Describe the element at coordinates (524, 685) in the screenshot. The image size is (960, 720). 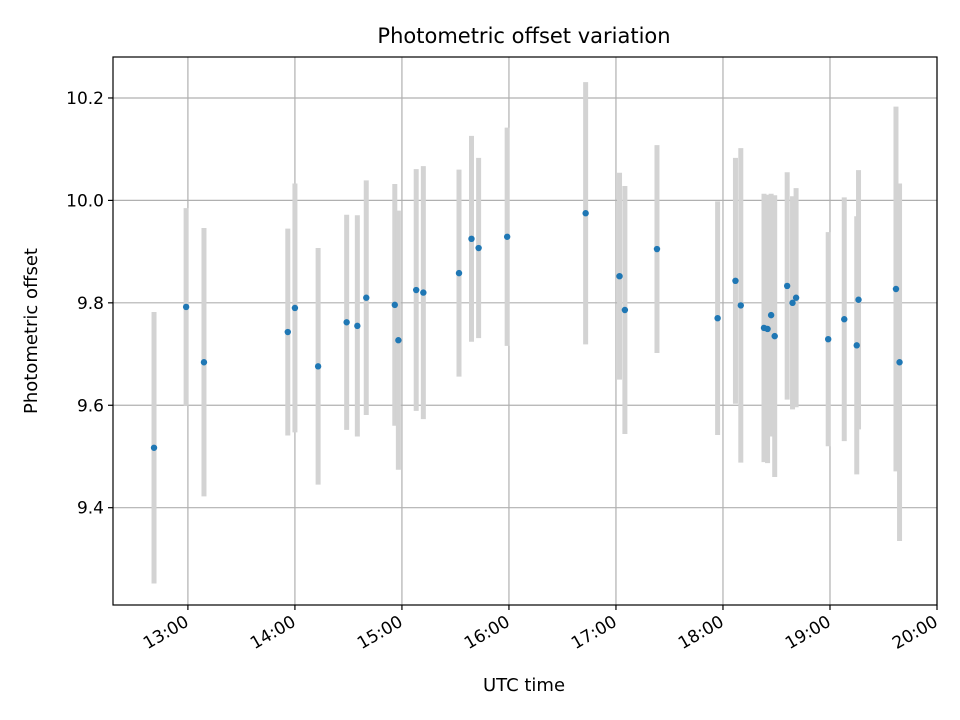
I see `x-axis-label: UTC time` at that location.